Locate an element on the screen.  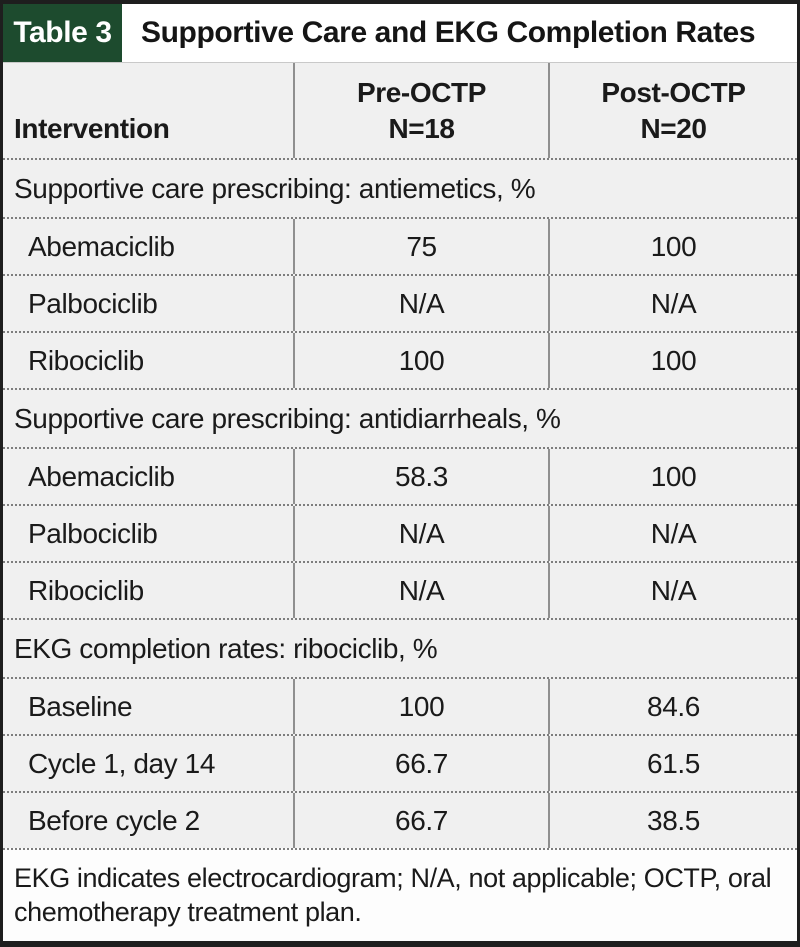
footnote-line: chemotherapy treatment plan. is located at coordinates (188, 912).